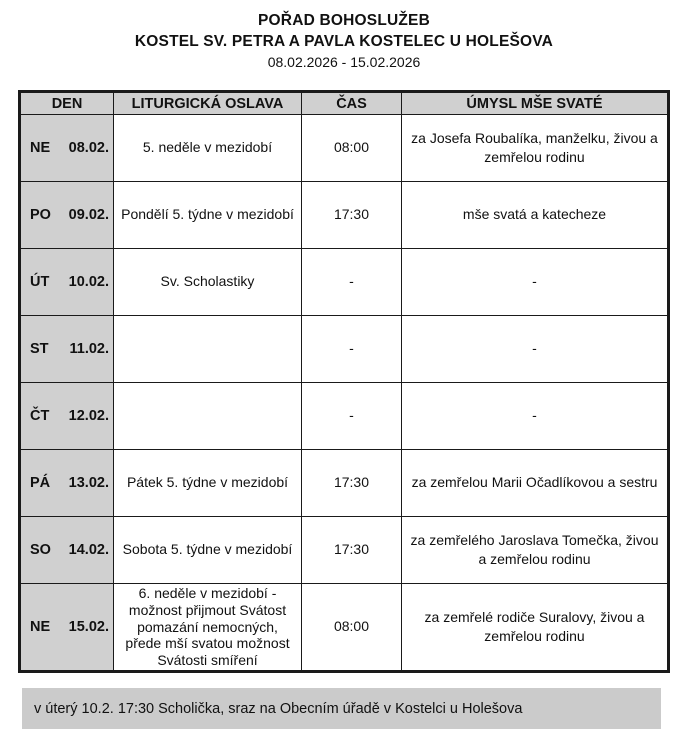  I want to click on day-date: 10.02., so click(88, 282).